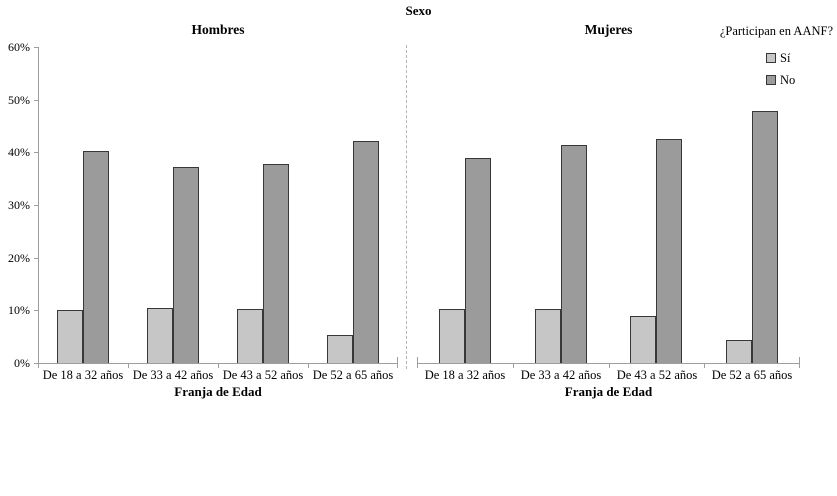 The width and height of the screenshot is (837, 496). I want to click on legend-item-si: Sí, so click(799, 58).